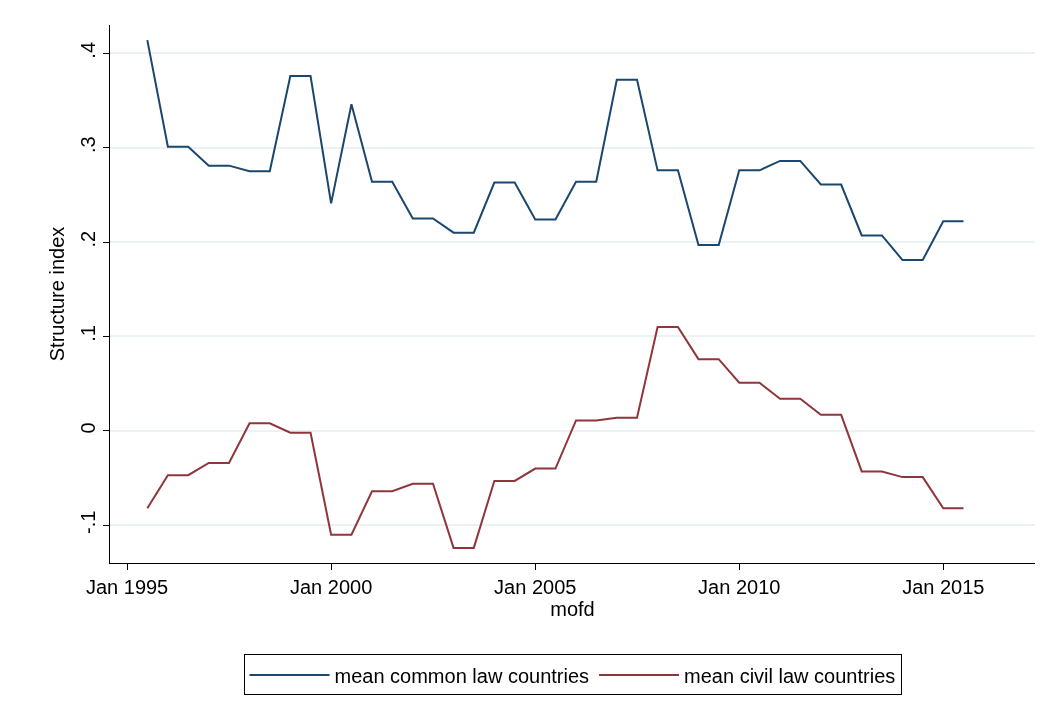  What do you see at coordinates (462, 675) in the screenshot?
I see `legend-label: mean common law countries` at bounding box center [462, 675].